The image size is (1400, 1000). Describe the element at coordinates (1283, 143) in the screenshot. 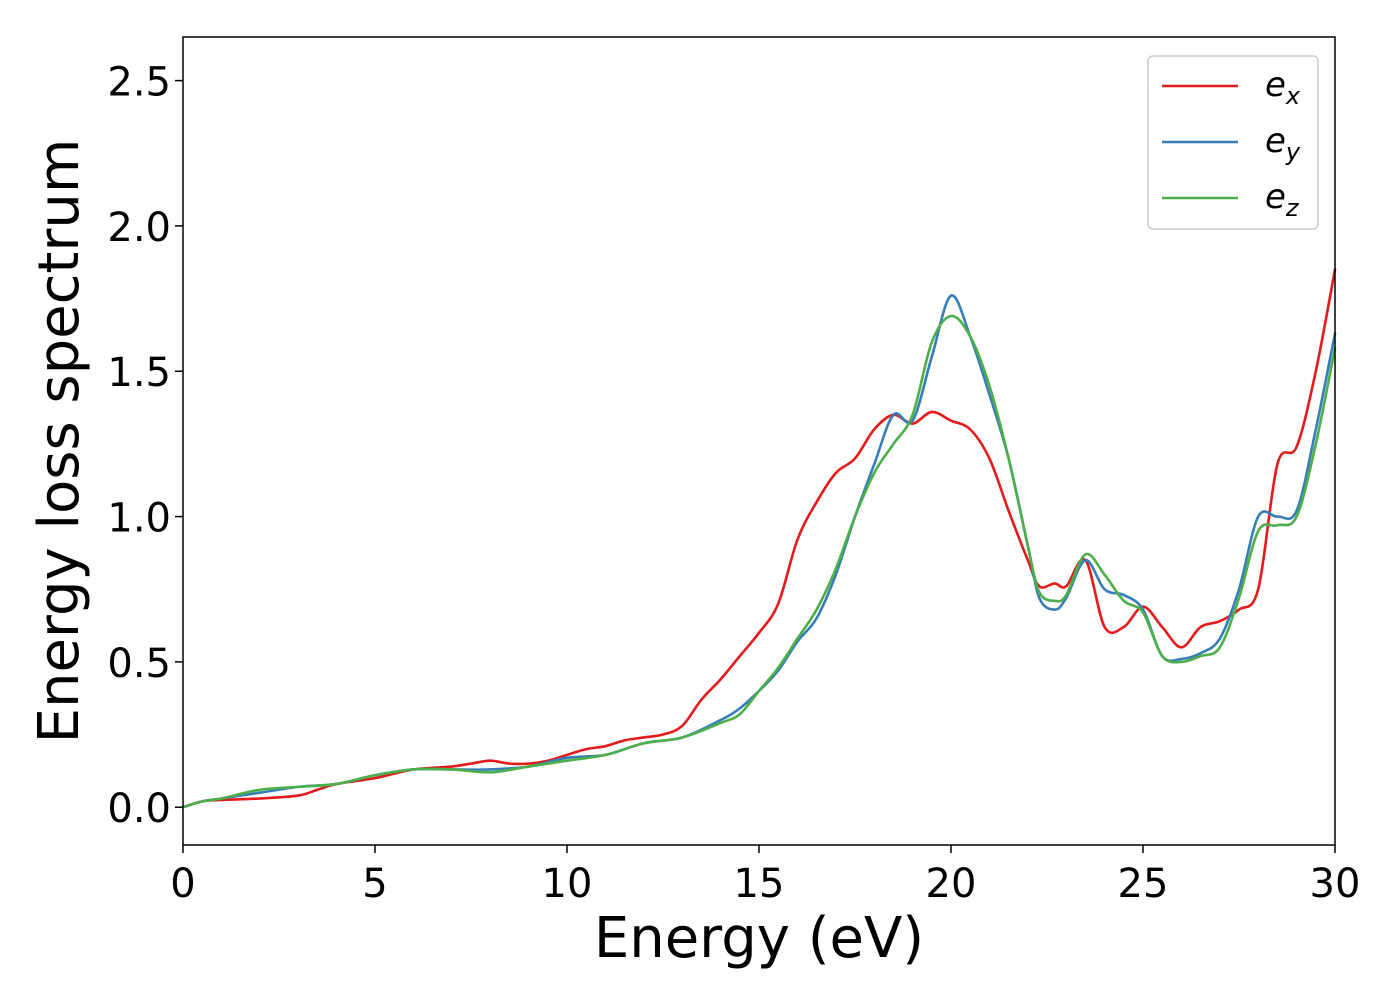

I see `legend-label-y: ey` at that location.